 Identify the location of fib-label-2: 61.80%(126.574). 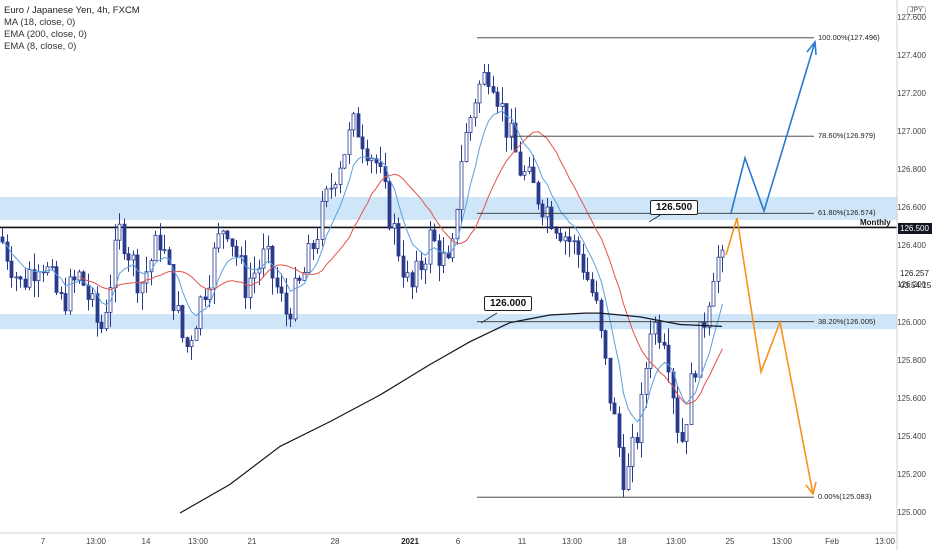
(847, 213).